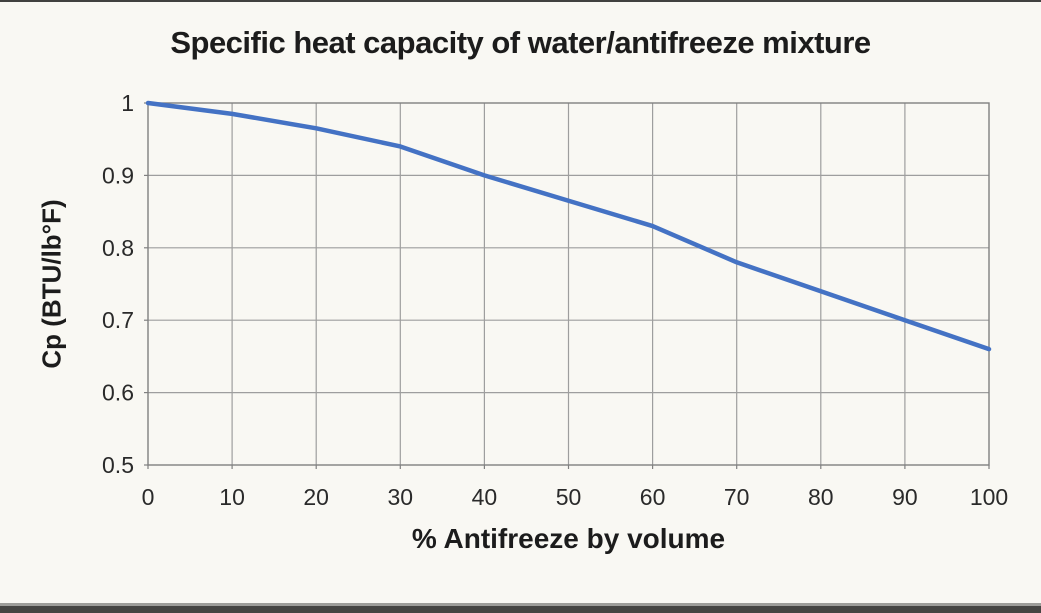  Describe the element at coordinates (520, 604) in the screenshot. I see `bottom-border-rule-light` at that location.